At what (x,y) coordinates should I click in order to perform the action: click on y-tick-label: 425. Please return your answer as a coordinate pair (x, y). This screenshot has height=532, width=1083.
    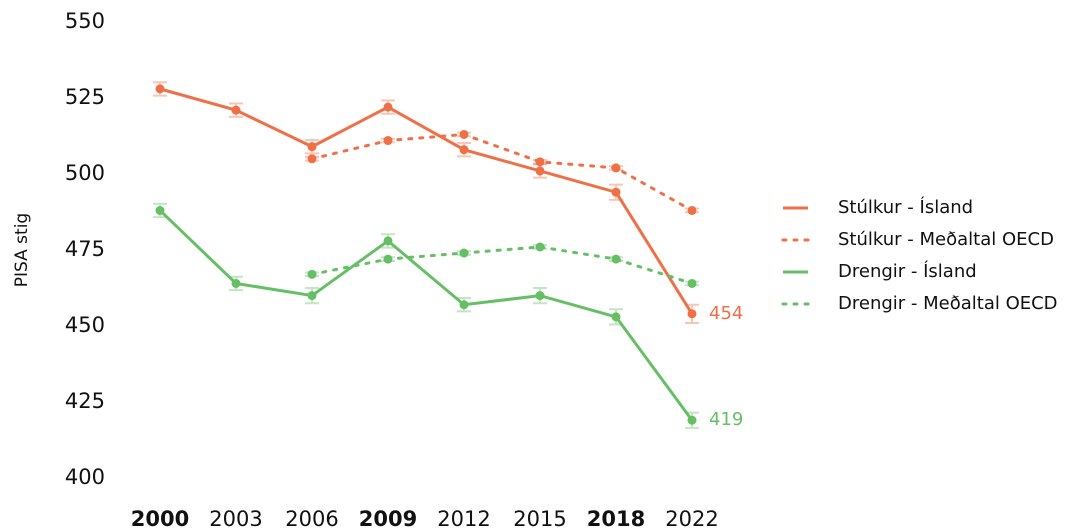
    Looking at the image, I should click on (85, 401).